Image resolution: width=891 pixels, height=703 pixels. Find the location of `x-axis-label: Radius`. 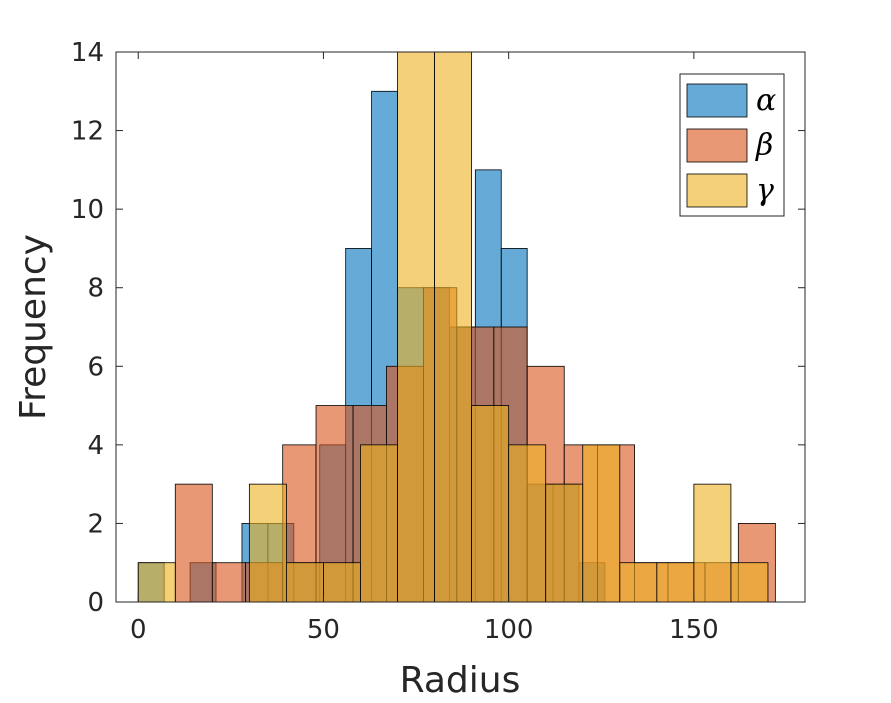

x-axis-label: Radius is located at coordinates (460, 680).